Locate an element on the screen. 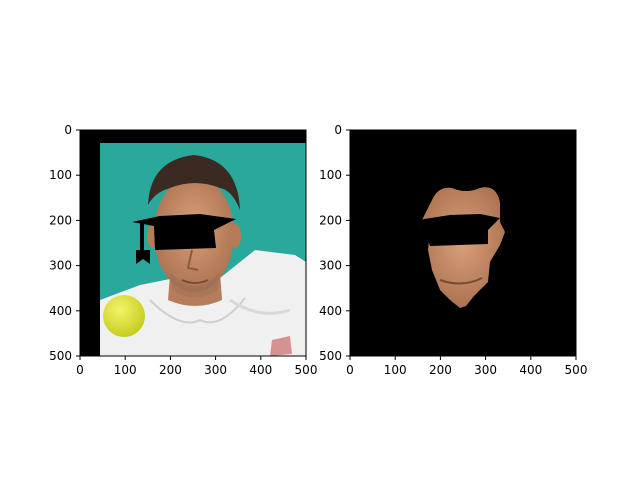 The width and height of the screenshot is (640, 480). segmented-mouth is located at coordinates (461, 281).